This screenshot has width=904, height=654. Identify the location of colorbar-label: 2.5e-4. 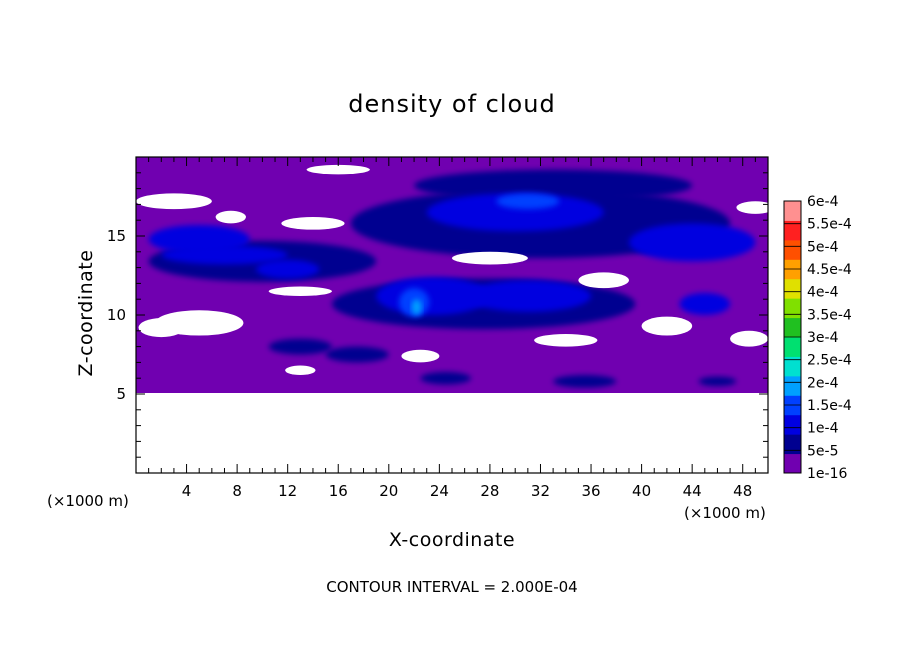
(829, 361).